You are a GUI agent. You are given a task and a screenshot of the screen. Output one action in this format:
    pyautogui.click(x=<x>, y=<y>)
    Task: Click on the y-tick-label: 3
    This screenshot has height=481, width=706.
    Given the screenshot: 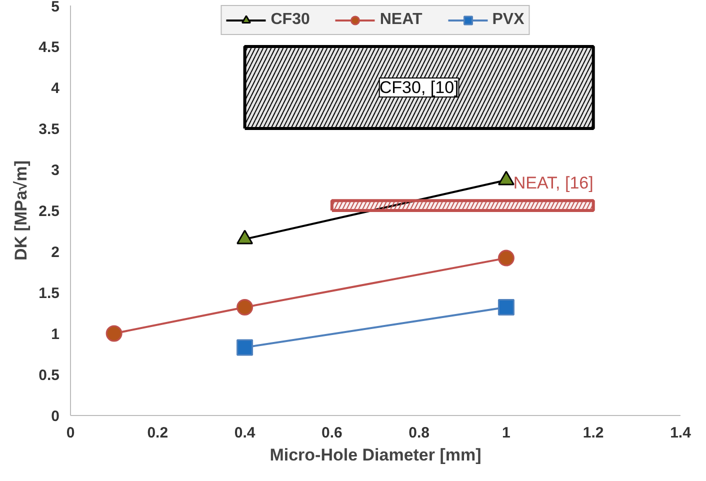 What is the action you would take?
    pyautogui.click(x=55, y=170)
    